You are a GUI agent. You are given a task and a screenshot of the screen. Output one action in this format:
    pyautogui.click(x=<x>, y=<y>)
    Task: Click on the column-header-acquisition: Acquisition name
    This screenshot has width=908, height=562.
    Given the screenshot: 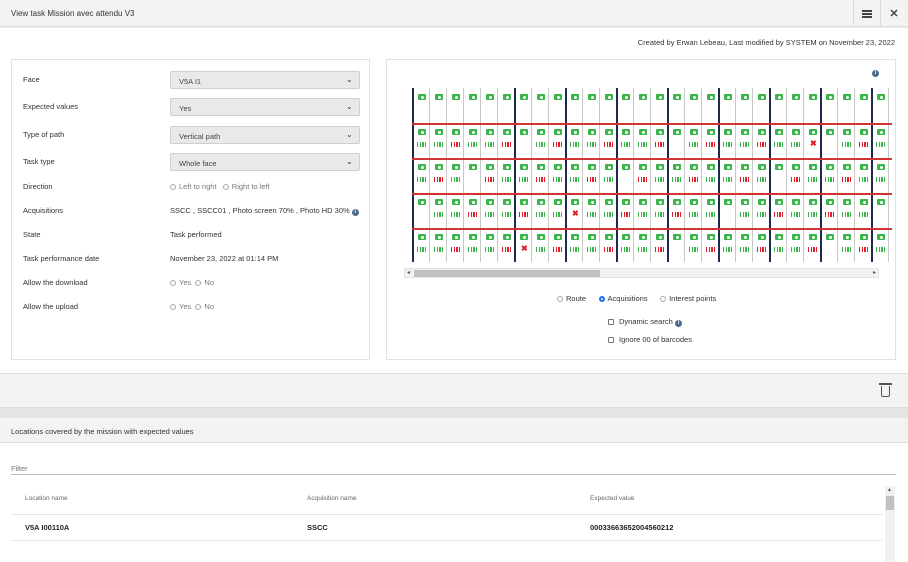 What is the action you would take?
    pyautogui.click(x=332, y=498)
    